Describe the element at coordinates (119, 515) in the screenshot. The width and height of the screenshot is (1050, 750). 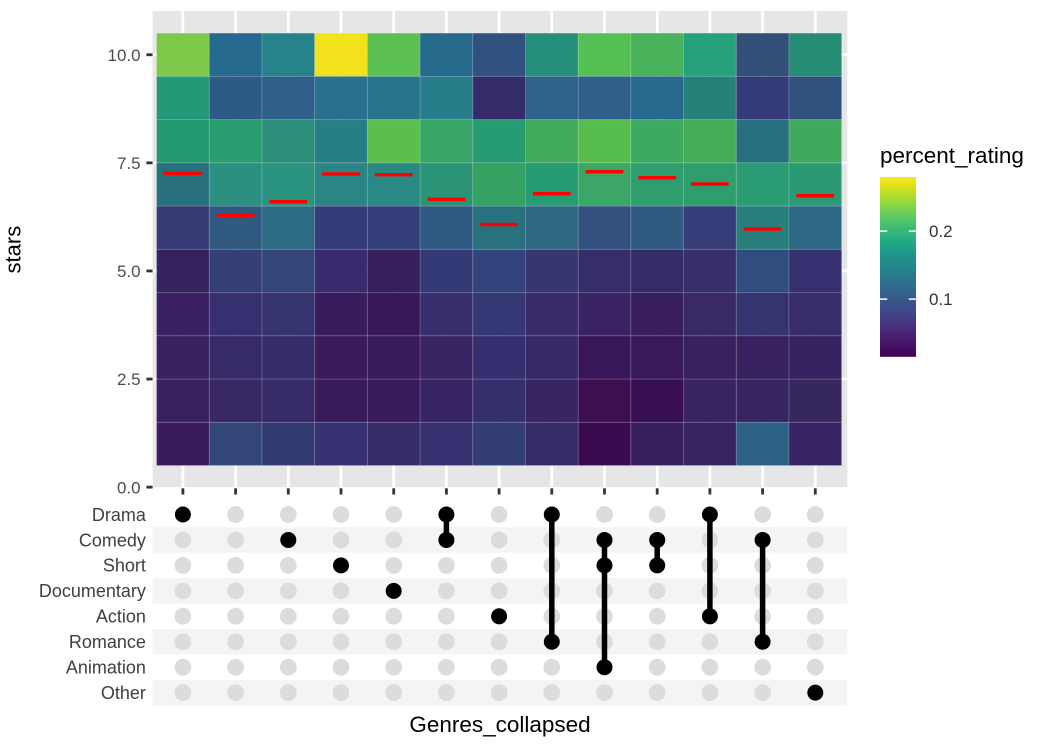
I see `svg-text: Drama` at that location.